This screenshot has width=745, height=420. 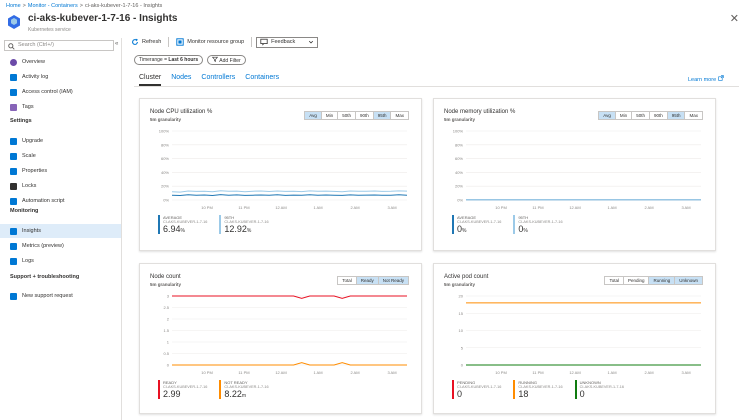 What do you see at coordinates (476, 389) in the screenshot?
I see `legend-item: PENDING CI-AKS-KUBEVER-1-7-16 0` at bounding box center [476, 389].